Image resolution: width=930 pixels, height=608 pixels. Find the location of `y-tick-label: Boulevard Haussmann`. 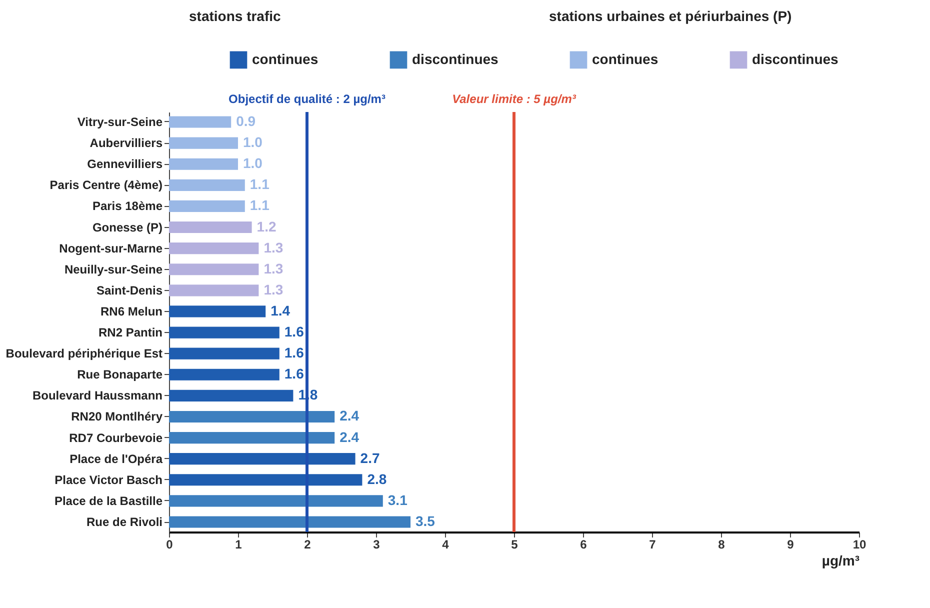

y-tick-label: Boulevard Haussmann is located at coordinates (97, 395).